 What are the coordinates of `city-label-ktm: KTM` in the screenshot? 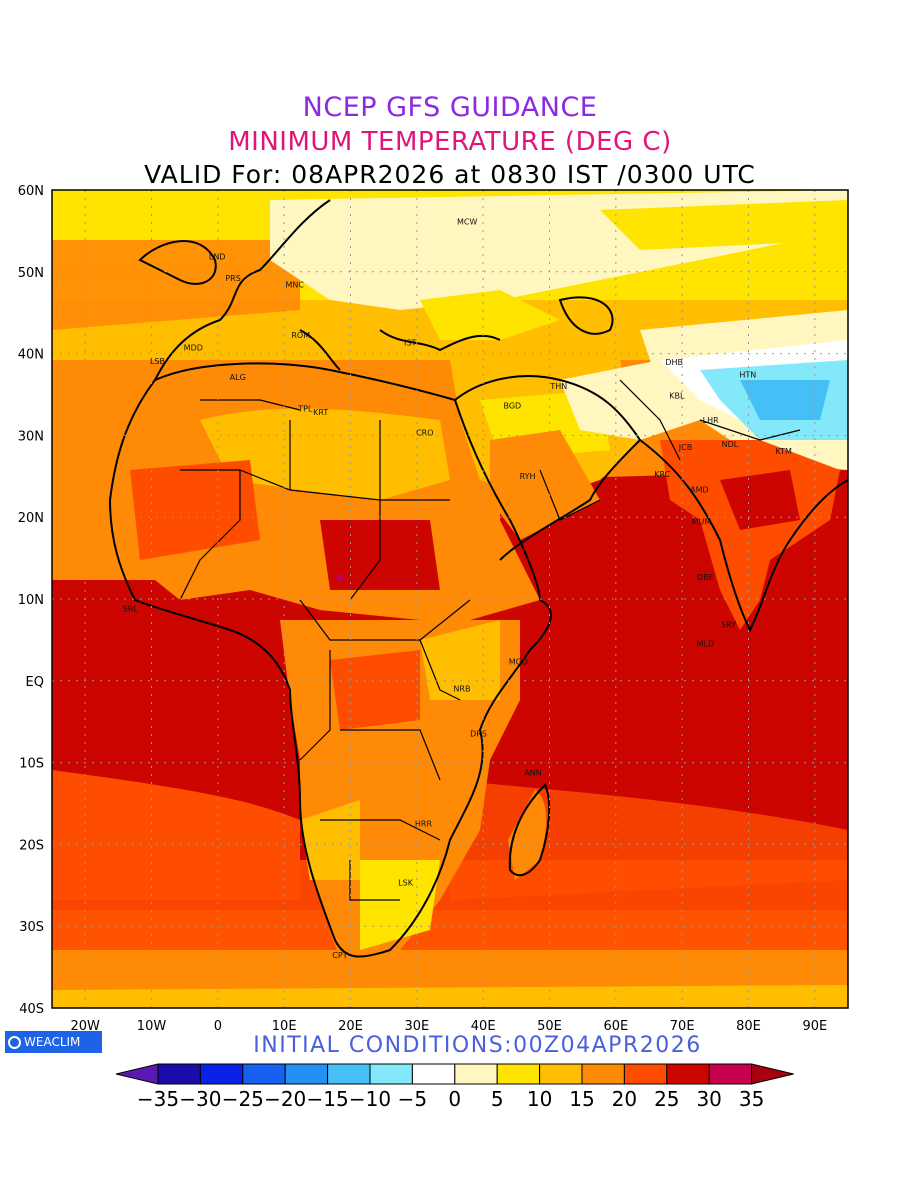 It's located at (783, 451).